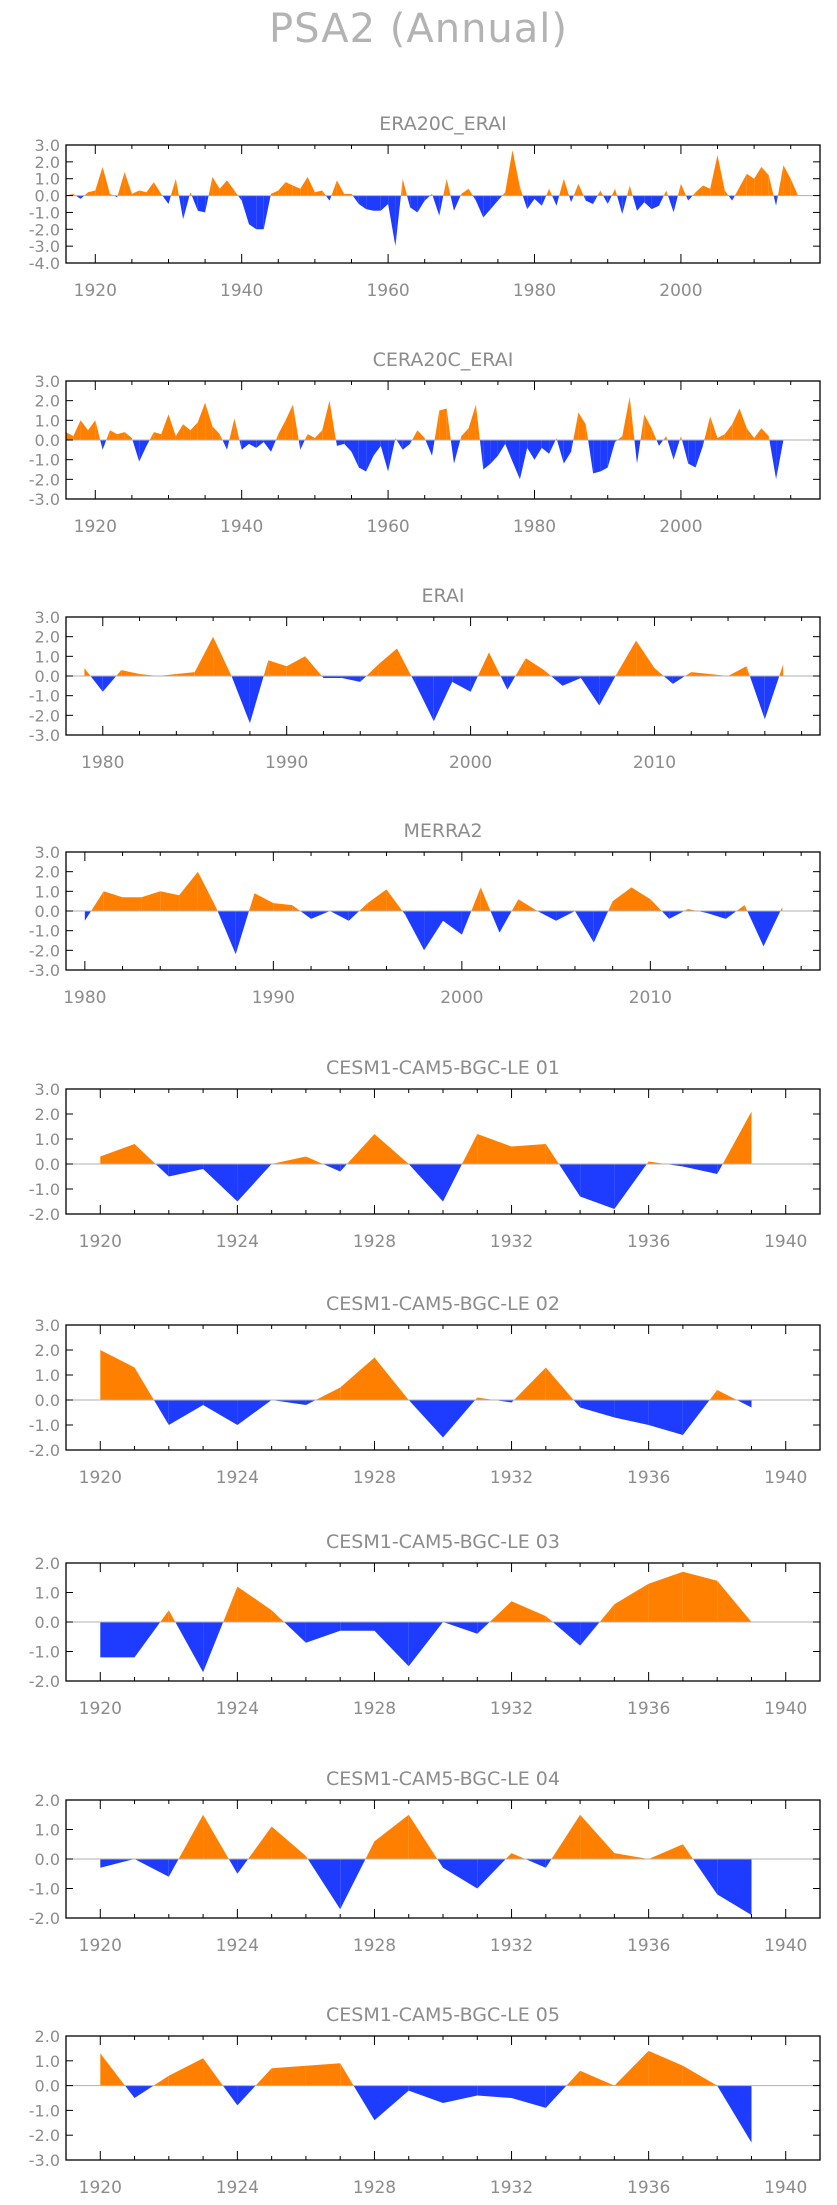 Image resolution: width=837 pixels, height=2205 pixels. I want to click on chart-title: CESM1-CAM5-BGC-LE 03, so click(443, 1542).